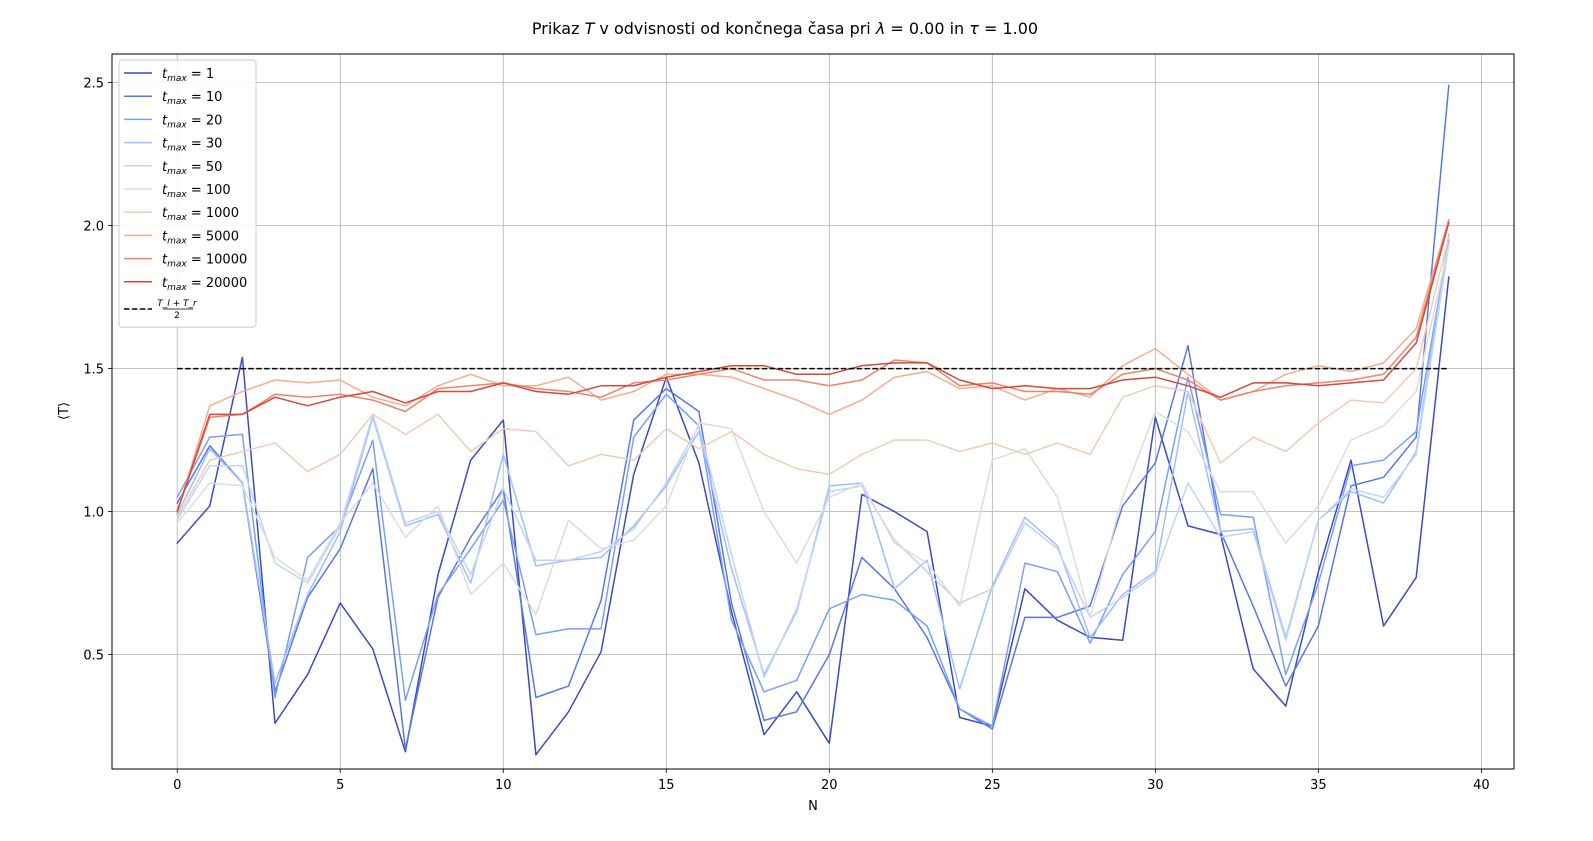 This screenshot has height=841, width=1593. I want to click on legend-label: tmax = 100, so click(196, 191).